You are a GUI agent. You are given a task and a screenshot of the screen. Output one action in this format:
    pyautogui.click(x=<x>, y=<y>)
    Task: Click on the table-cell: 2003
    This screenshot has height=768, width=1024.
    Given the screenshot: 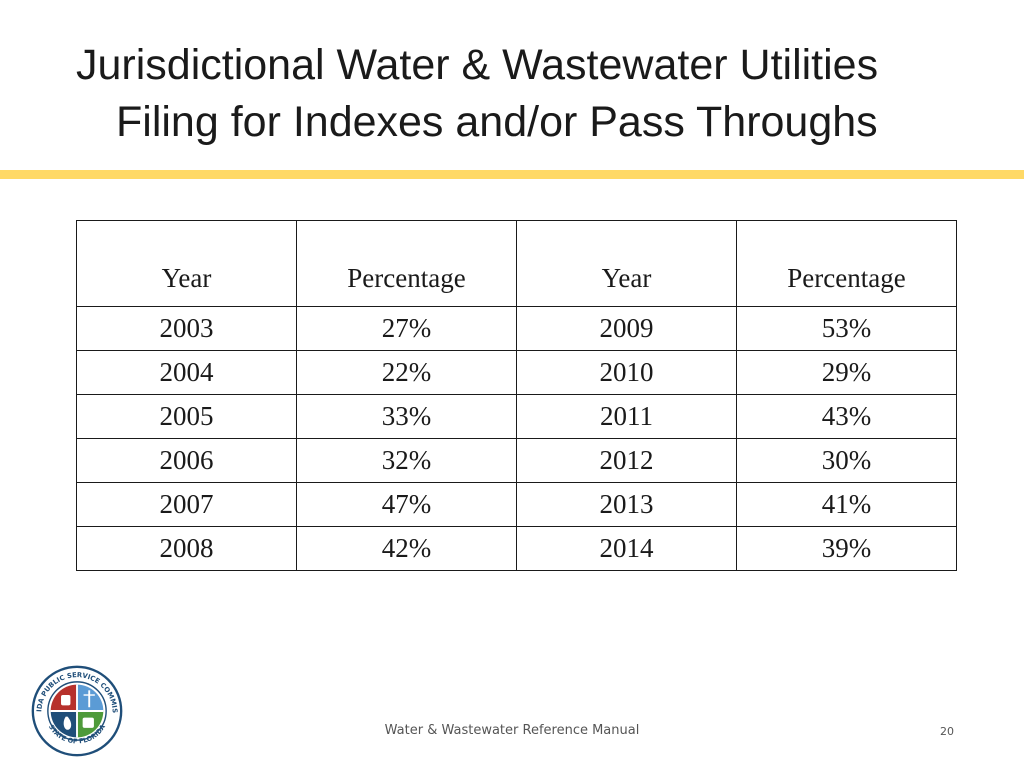 What is the action you would take?
    pyautogui.click(x=186, y=328)
    